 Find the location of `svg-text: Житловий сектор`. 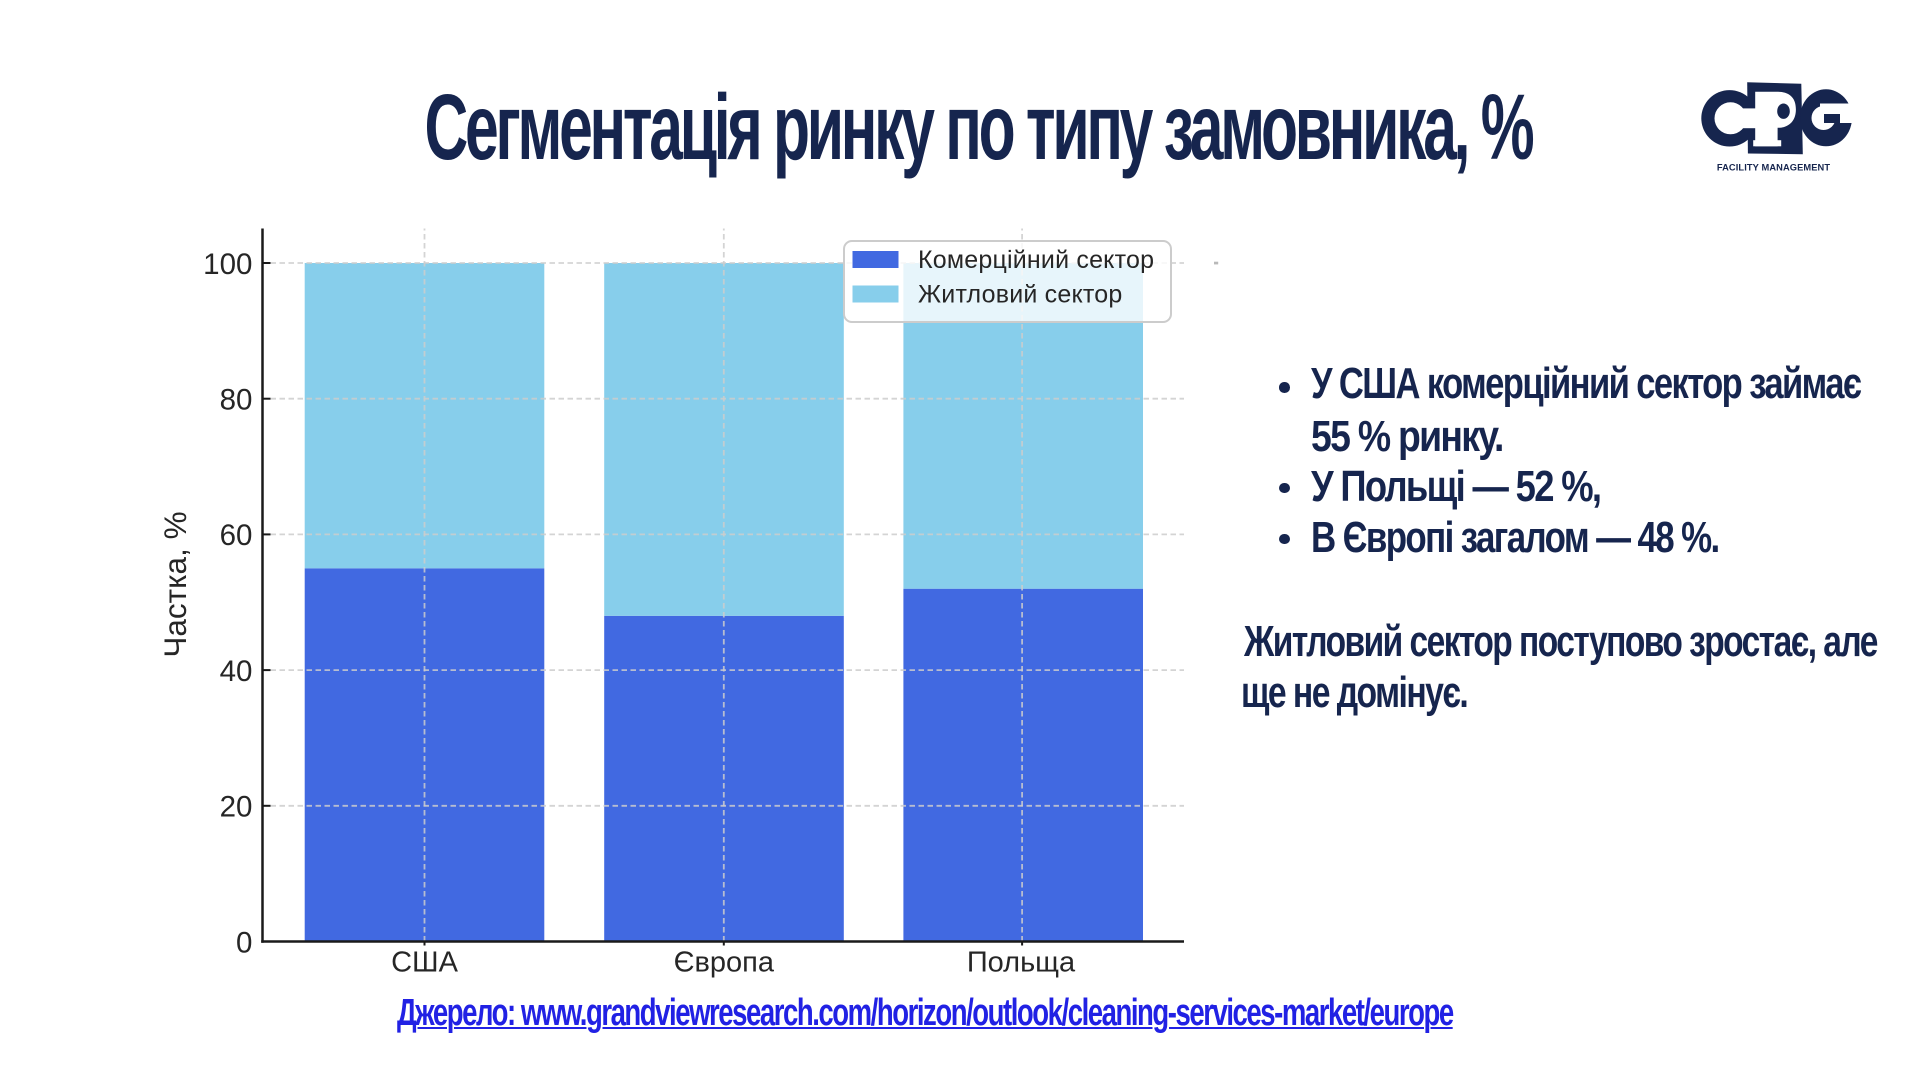

svg-text: Житловий сектор is located at coordinates (1020, 294).